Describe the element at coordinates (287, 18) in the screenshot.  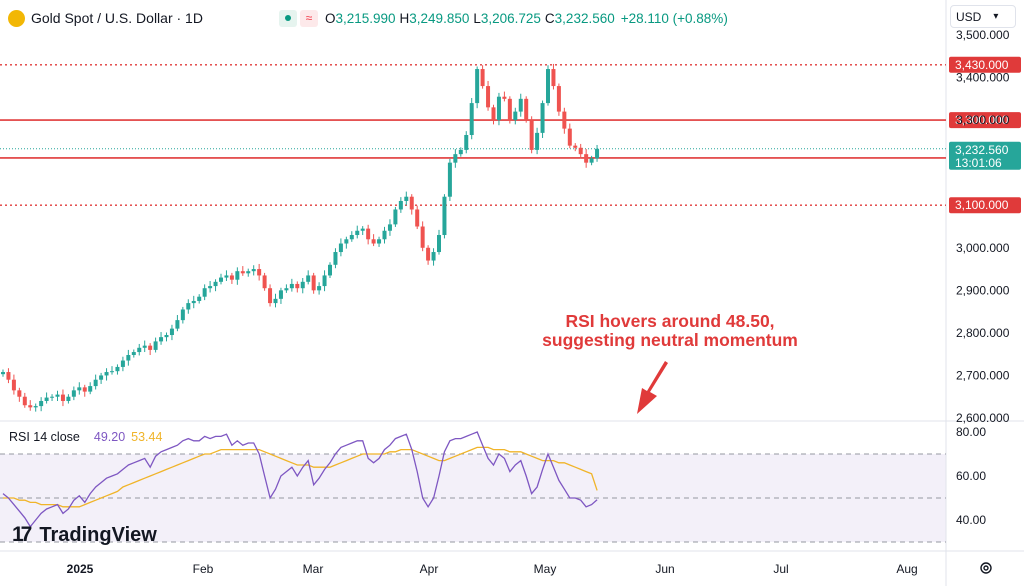
I see `market-open-icon` at that location.